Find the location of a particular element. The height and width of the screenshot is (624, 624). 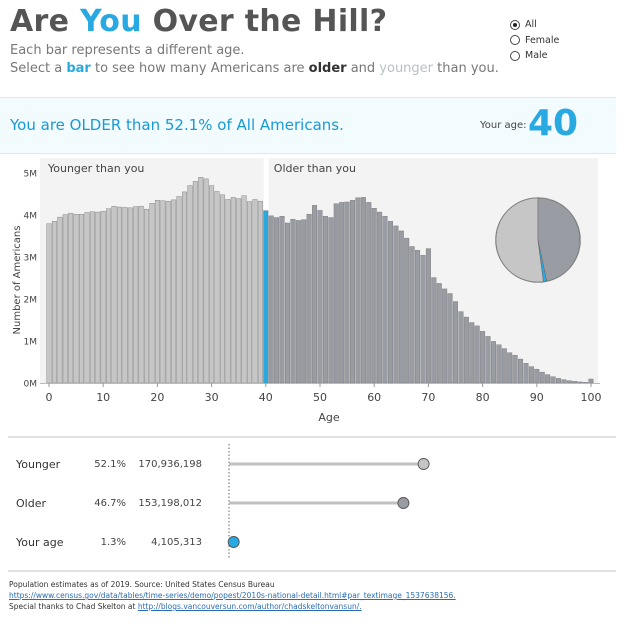

radio-male: Male is located at coordinates (534, 56).